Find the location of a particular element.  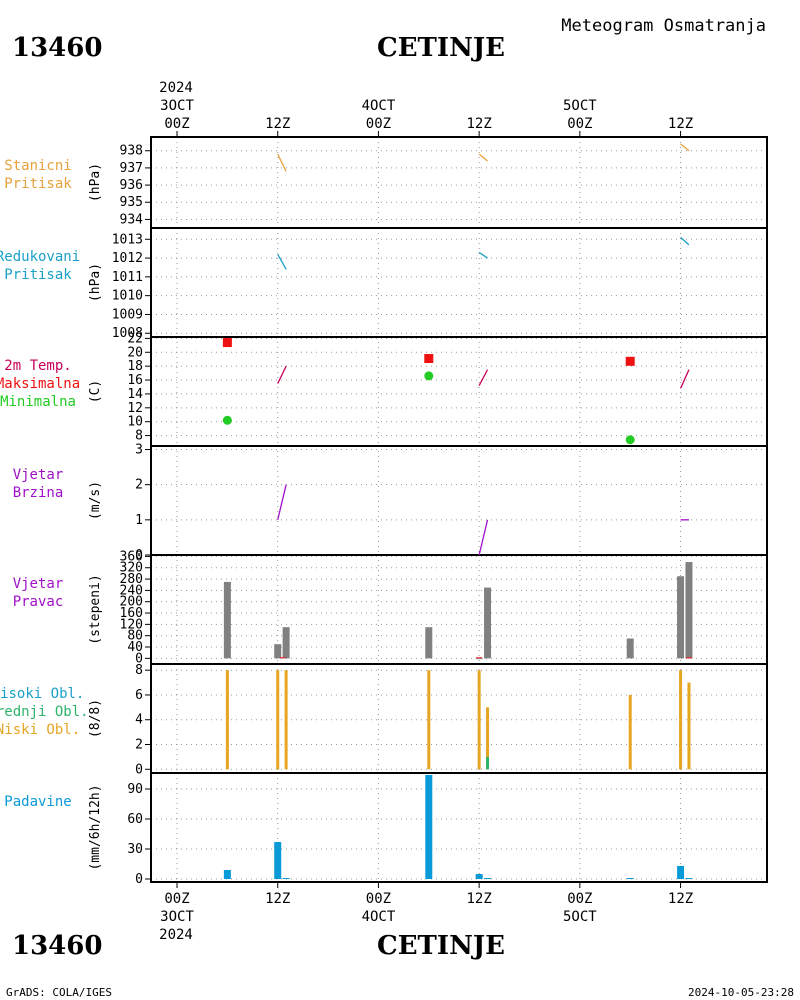

x-tick-label-top: 12Z is located at coordinates (680, 124).